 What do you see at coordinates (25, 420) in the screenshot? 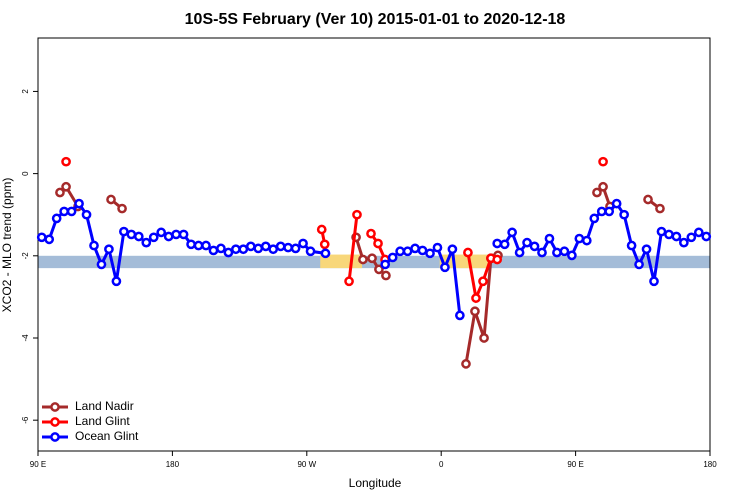
I see `y-tick-label: -6` at bounding box center [25, 420].